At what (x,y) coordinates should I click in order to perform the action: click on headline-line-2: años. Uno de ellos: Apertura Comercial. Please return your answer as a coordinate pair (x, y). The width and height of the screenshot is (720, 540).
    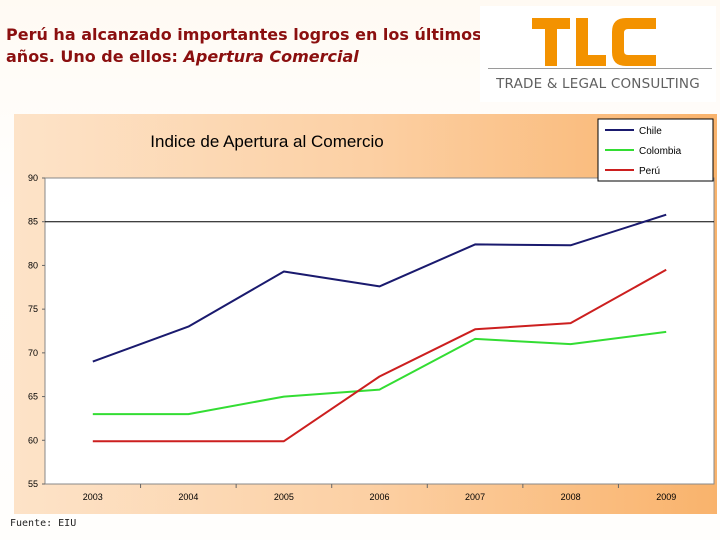
    Looking at the image, I should click on (246, 57).